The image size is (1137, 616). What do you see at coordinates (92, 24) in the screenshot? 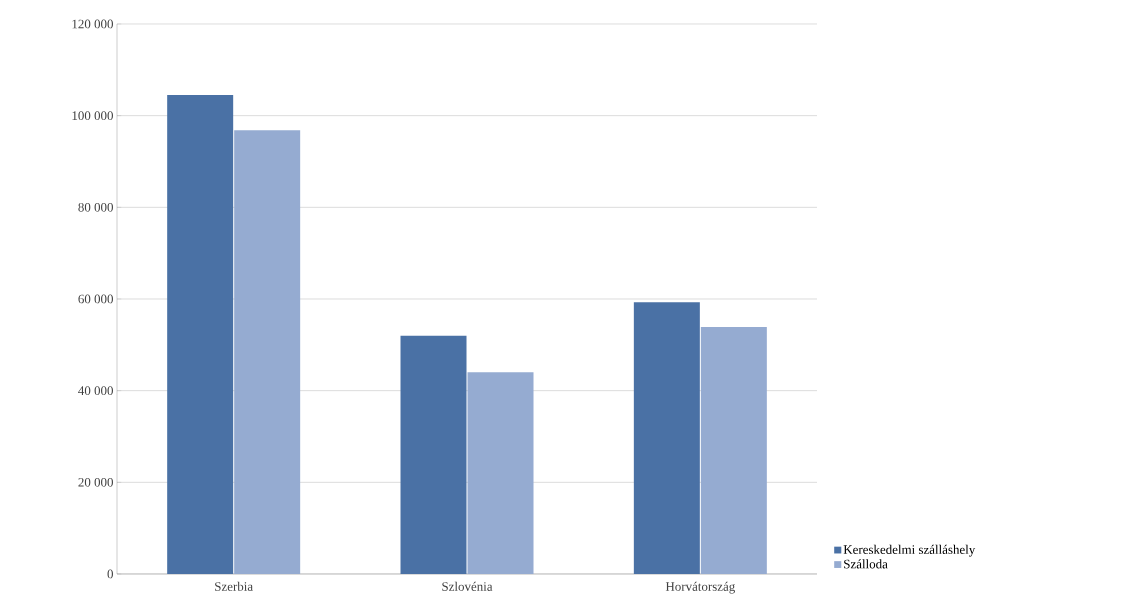
I see `y-tick-label: 120 000` at bounding box center [92, 24].